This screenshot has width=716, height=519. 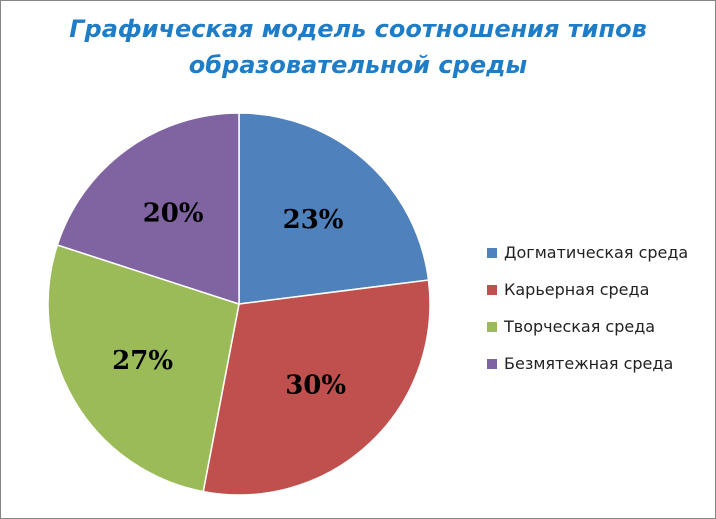 What do you see at coordinates (580, 326) in the screenshot?
I see `legend-label-creative: Творческая среда` at bounding box center [580, 326].